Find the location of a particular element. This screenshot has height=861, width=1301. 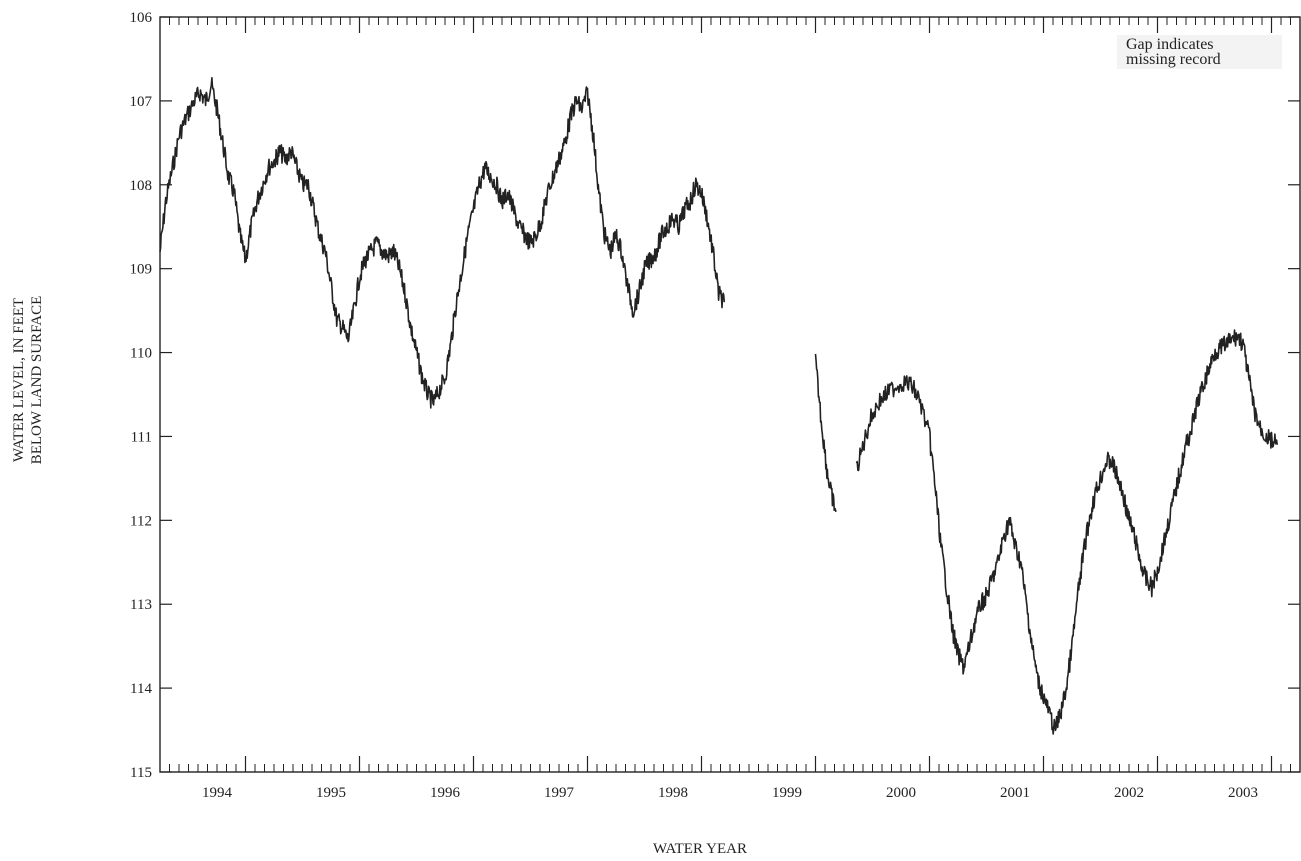

x-tick-label: 2003 is located at coordinates (1243, 793).